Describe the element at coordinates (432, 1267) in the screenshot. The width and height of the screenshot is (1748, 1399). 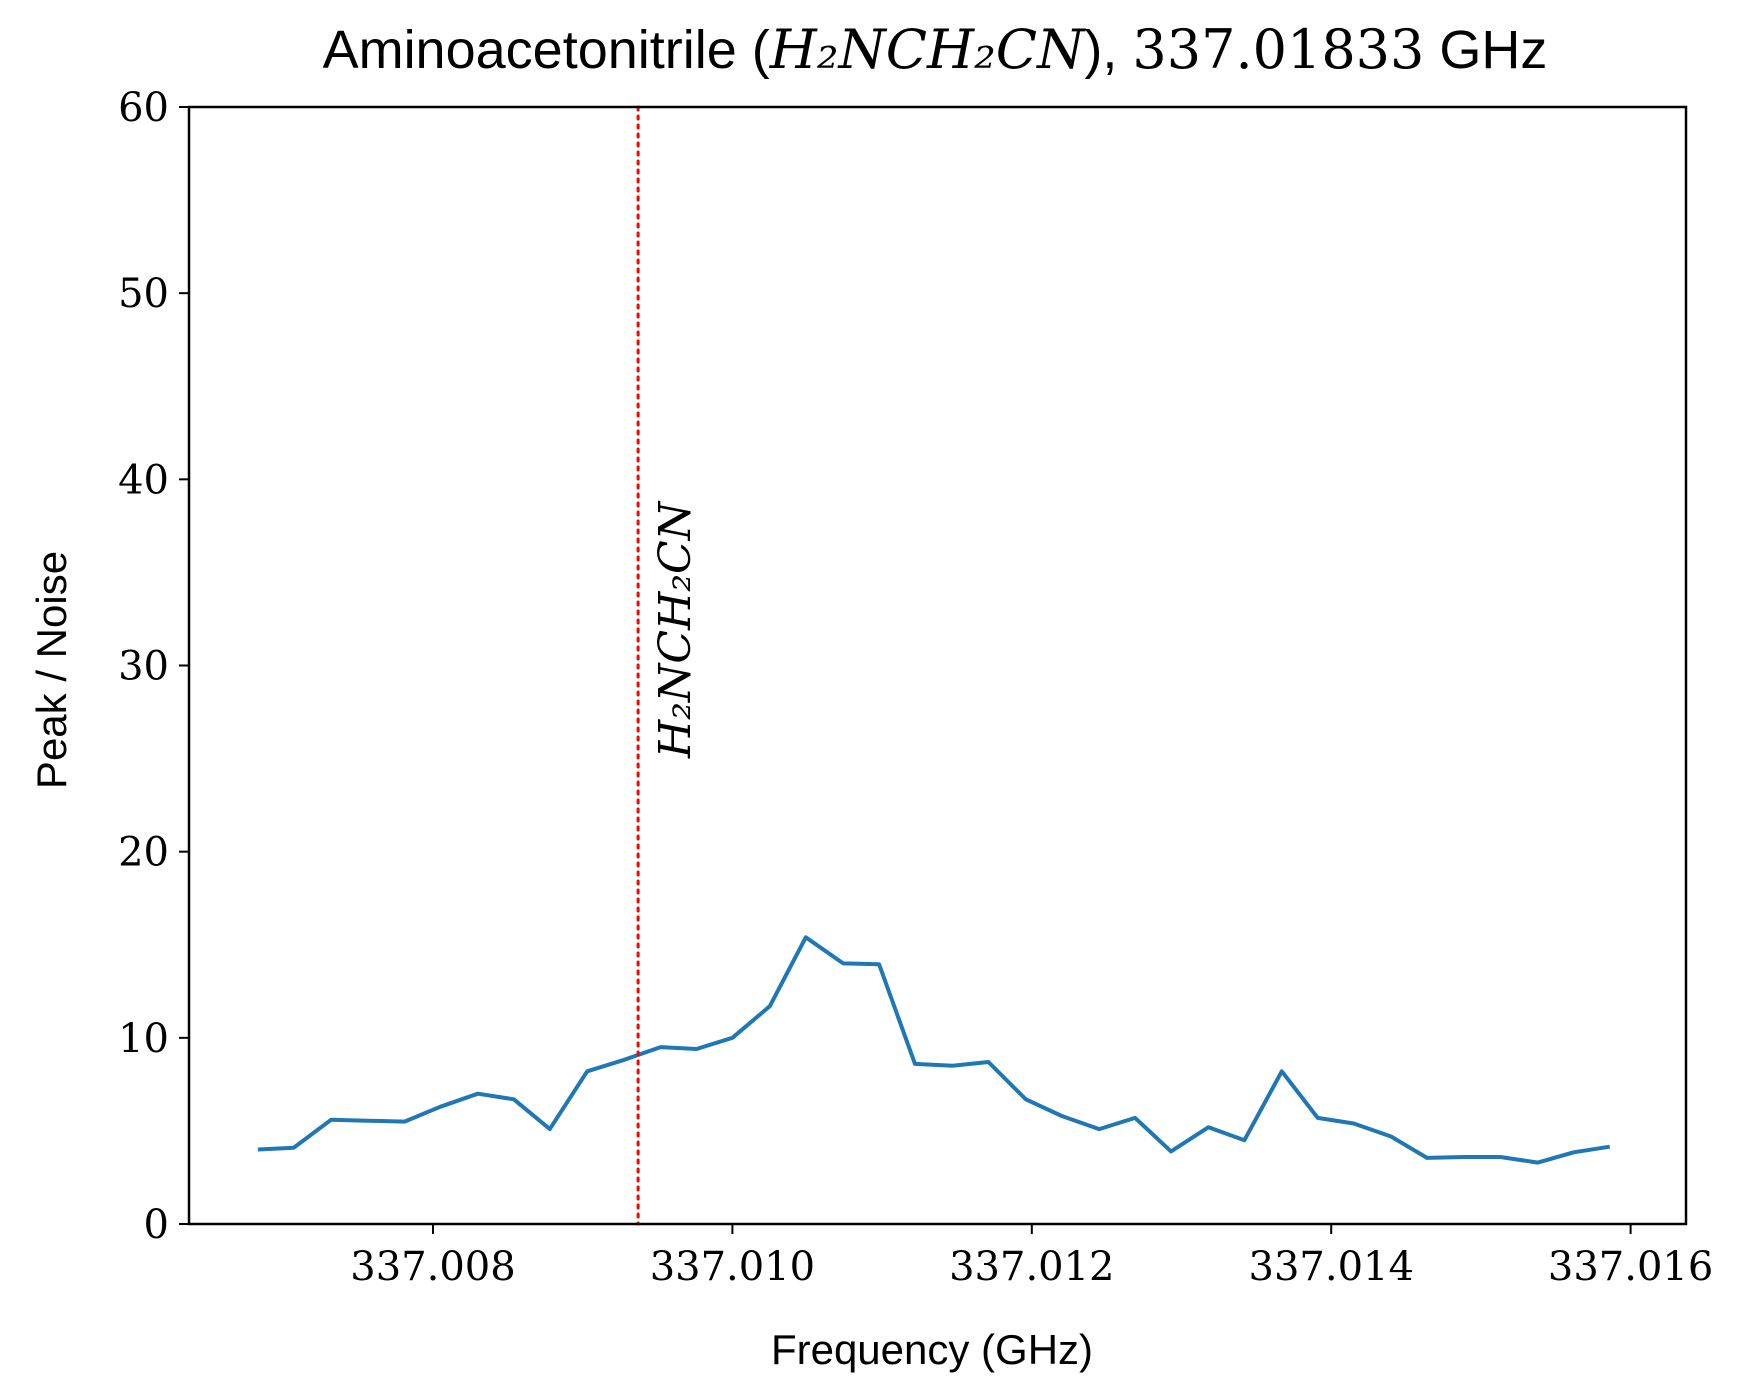
I see `x-tick-label: 337.008` at that location.